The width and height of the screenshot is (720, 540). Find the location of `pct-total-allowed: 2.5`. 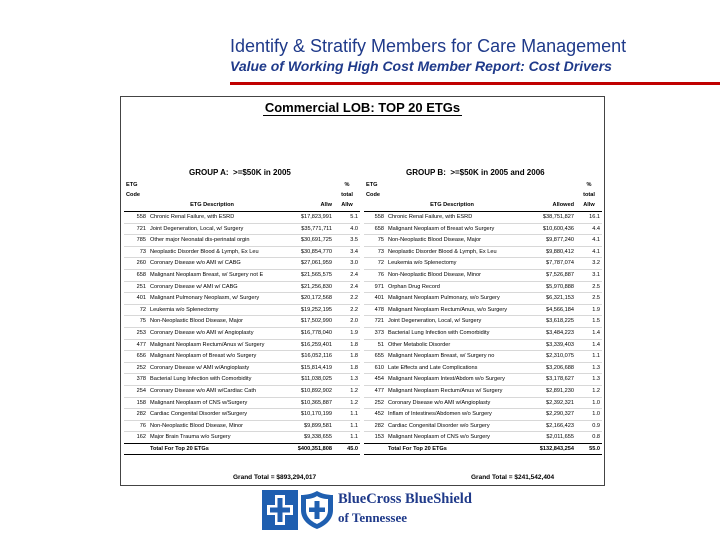

pct-total-allowed: 2.5 is located at coordinates (589, 286).